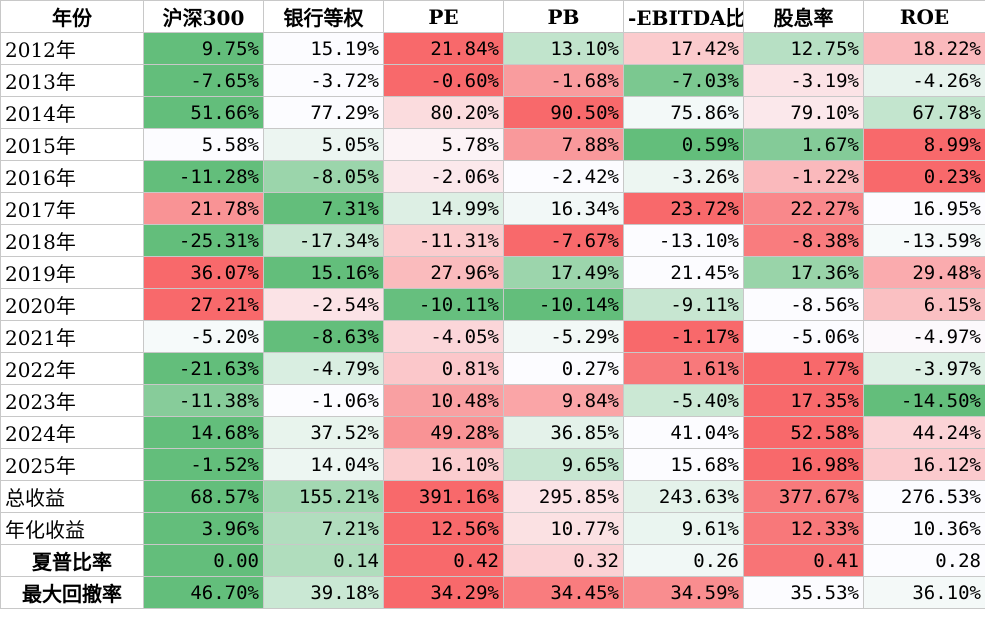 This screenshot has height=628, width=985. I want to click on value-cell: -2.06%, so click(443, 176).